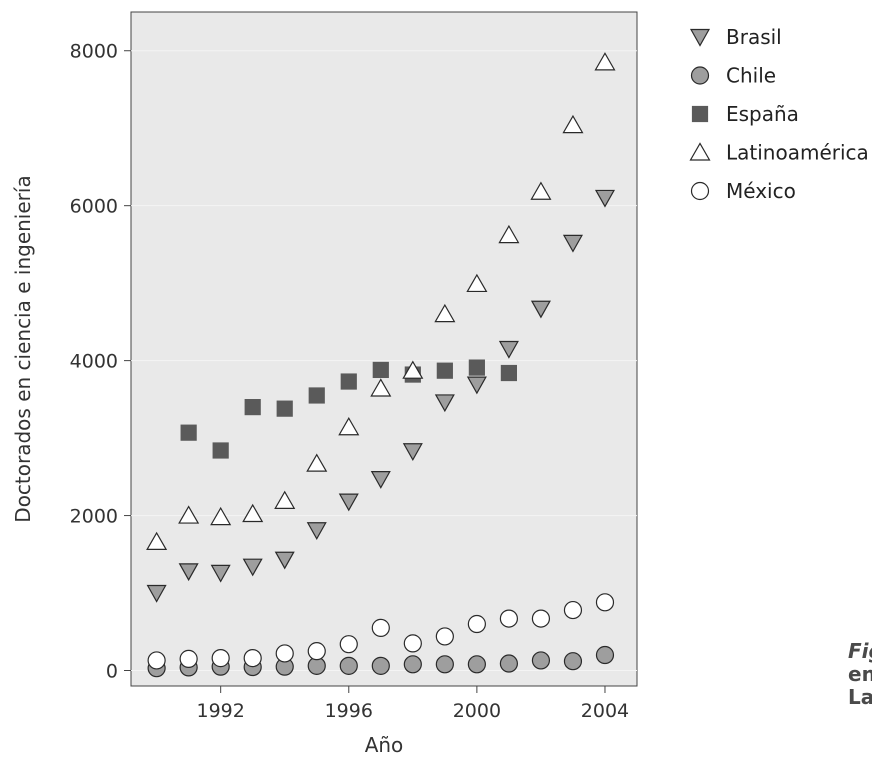 This screenshot has width=872, height=760. What do you see at coordinates (751, 76) in the screenshot?
I see `legend-label: Chile` at bounding box center [751, 76].